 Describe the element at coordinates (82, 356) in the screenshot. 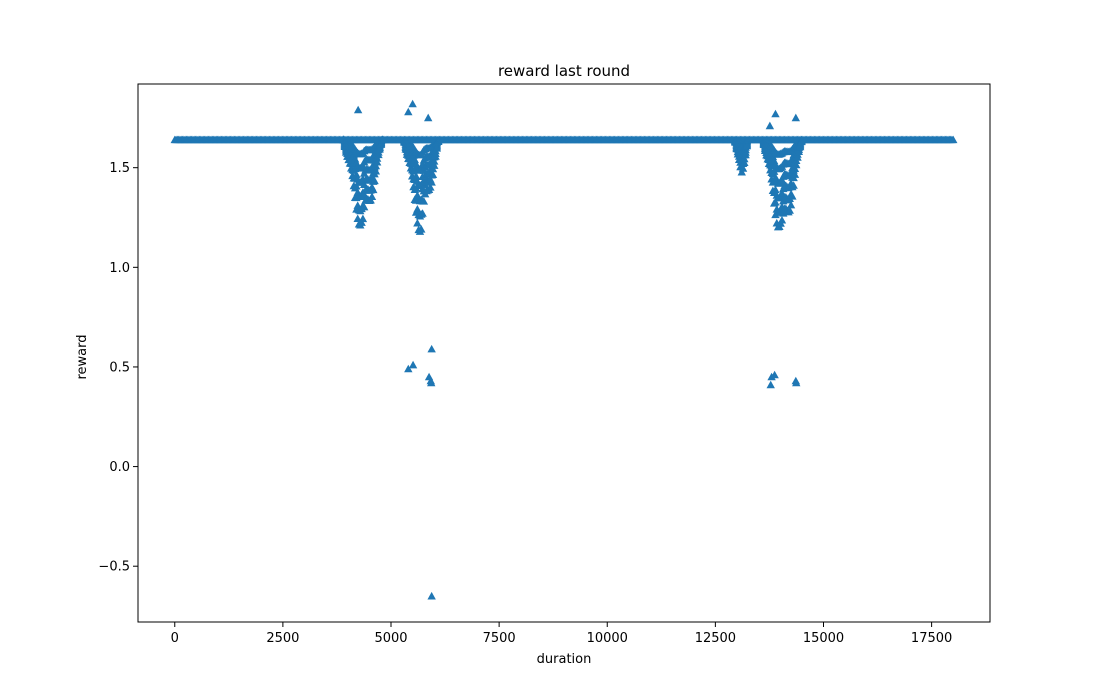

I see `y-axis-label: reward` at that location.